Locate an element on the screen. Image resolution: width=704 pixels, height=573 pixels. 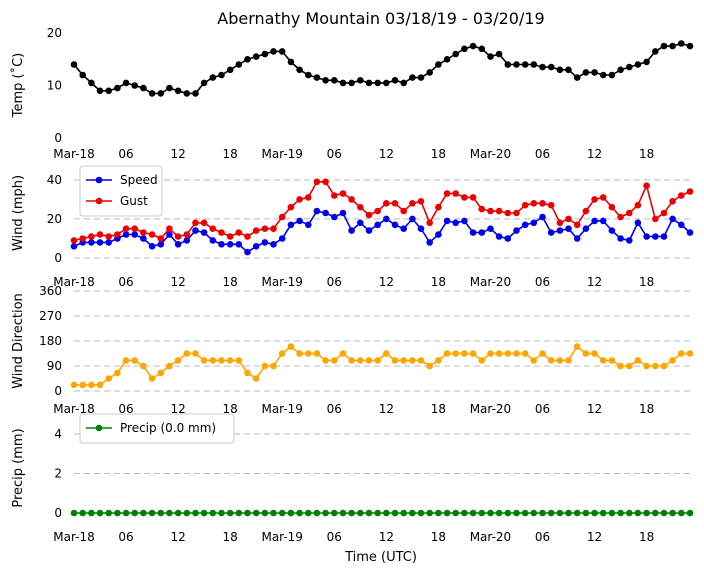
ytick-direction-360: 360 is located at coordinates (50, 291).